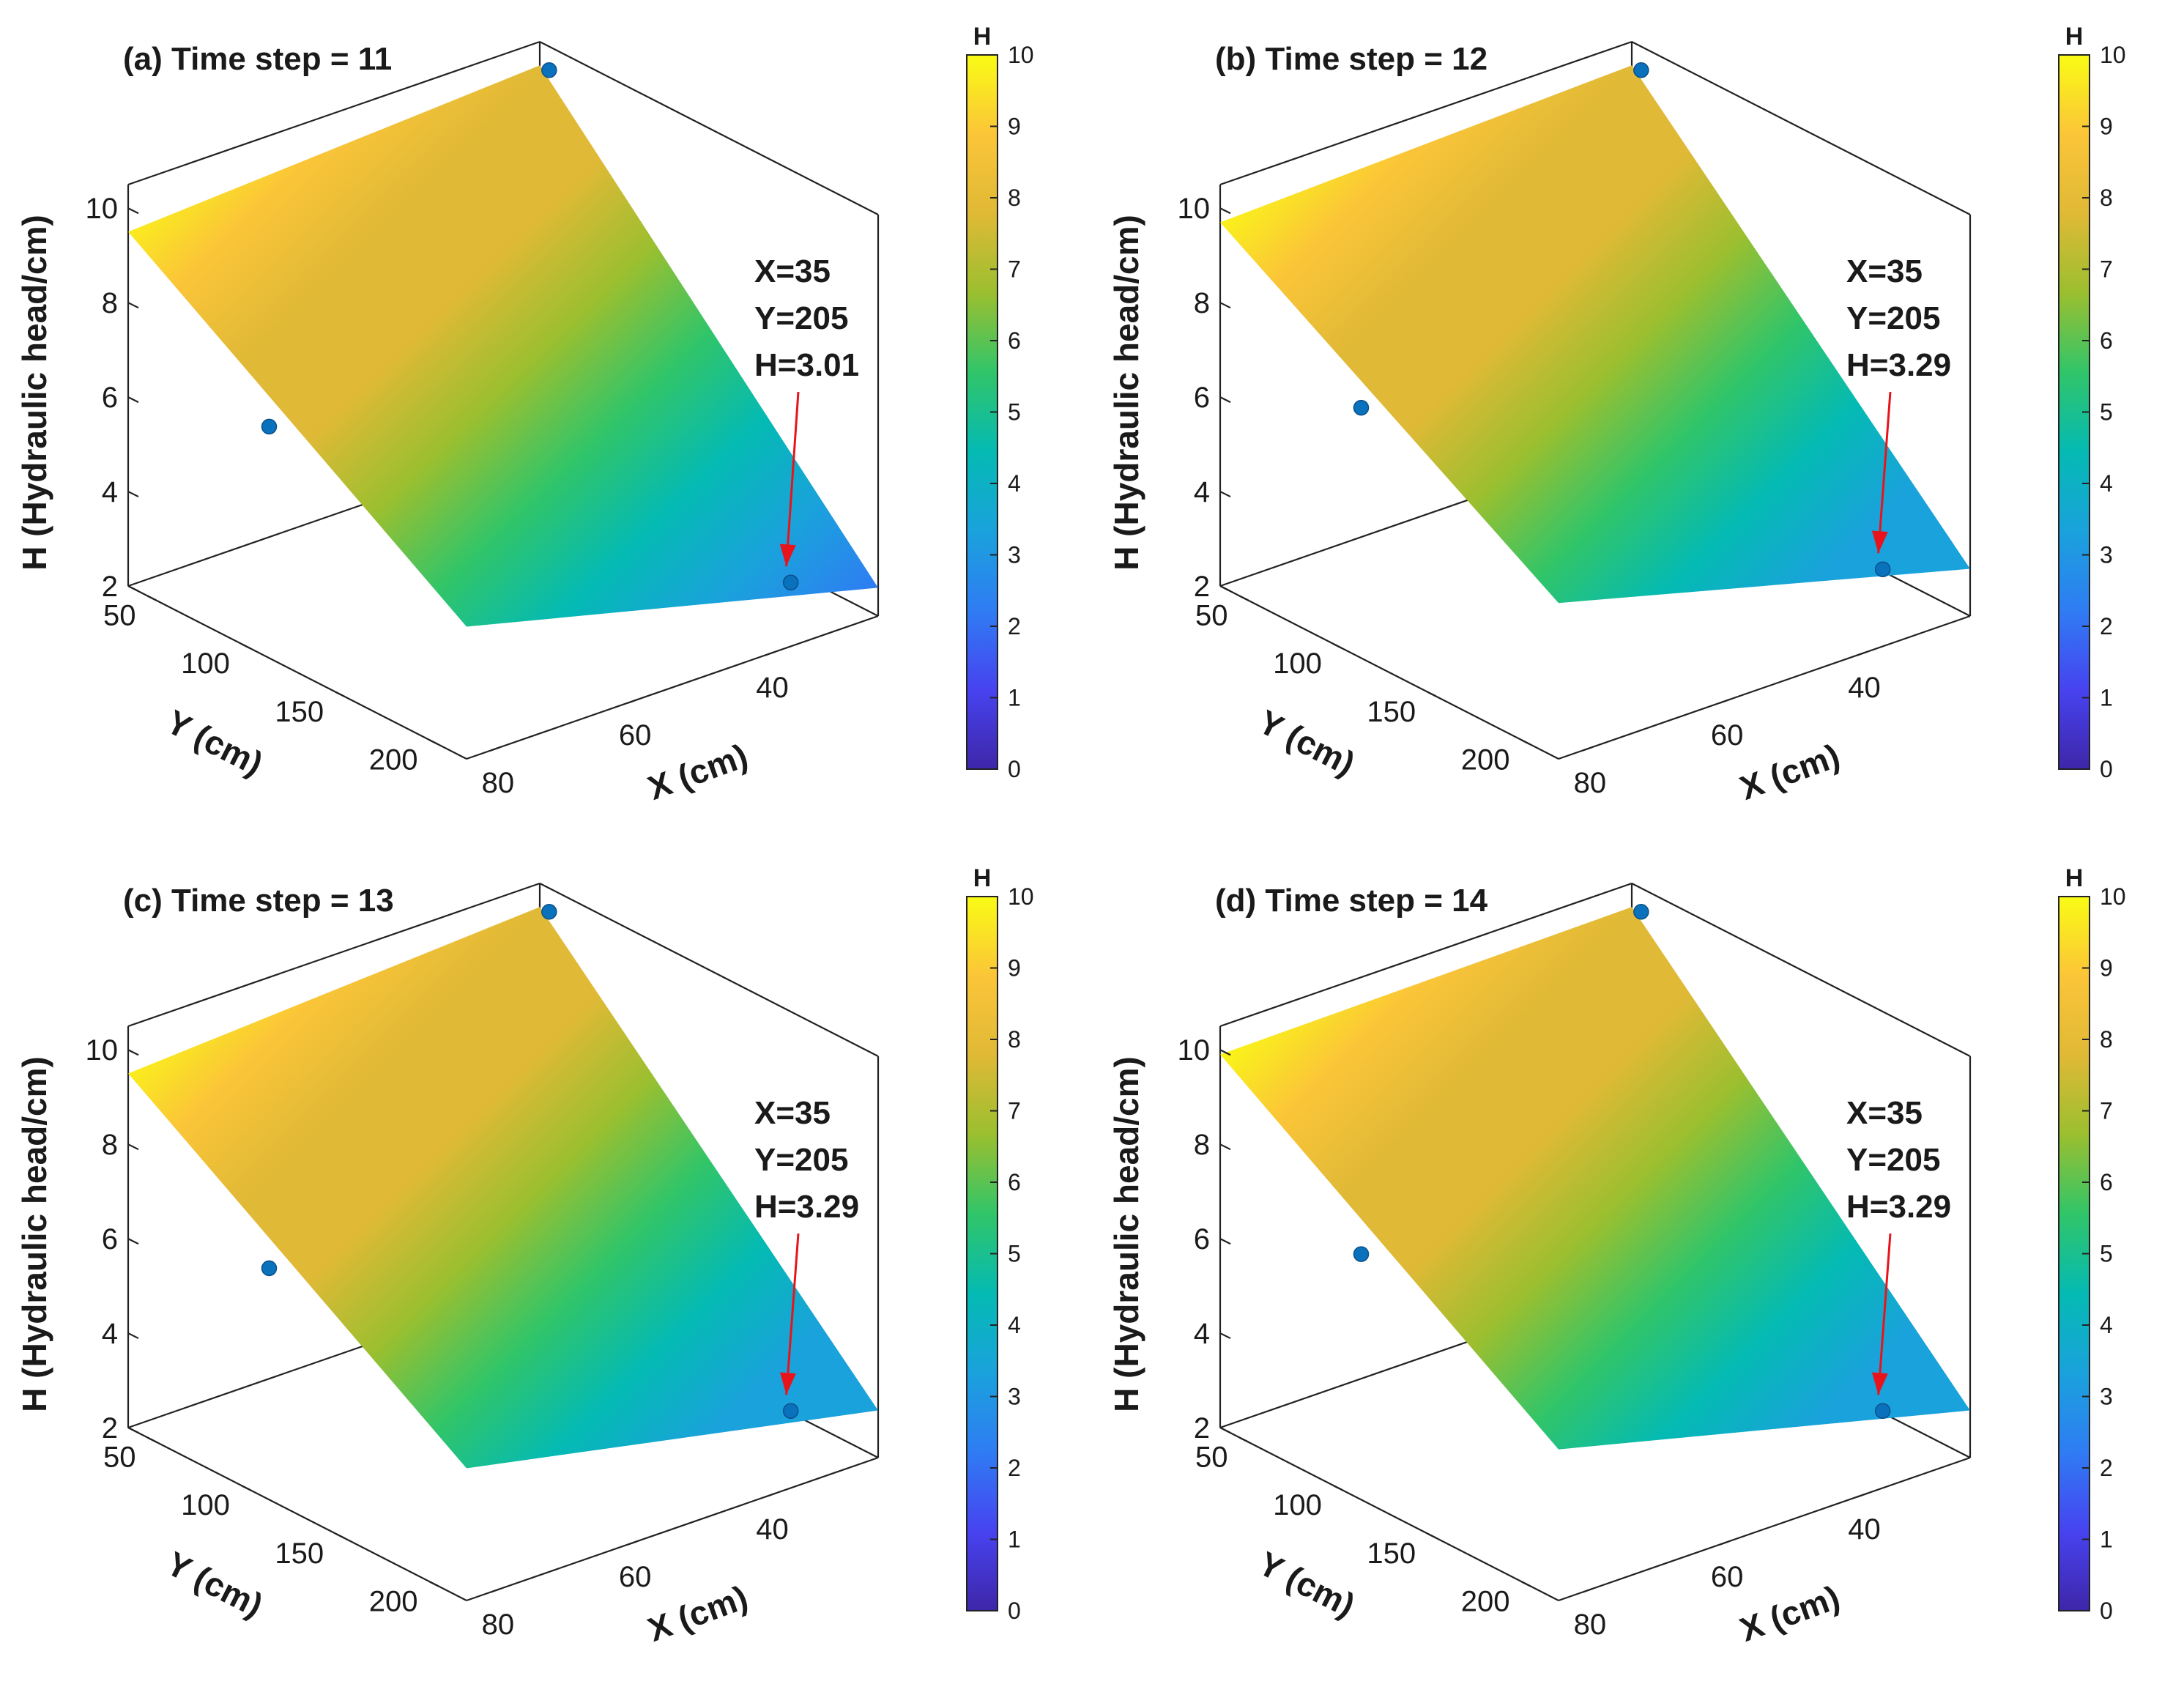 This screenshot has width=2184, height=1684. Describe the element at coordinates (1391, 712) in the screenshot. I see `y-tick-label: 150` at that location.